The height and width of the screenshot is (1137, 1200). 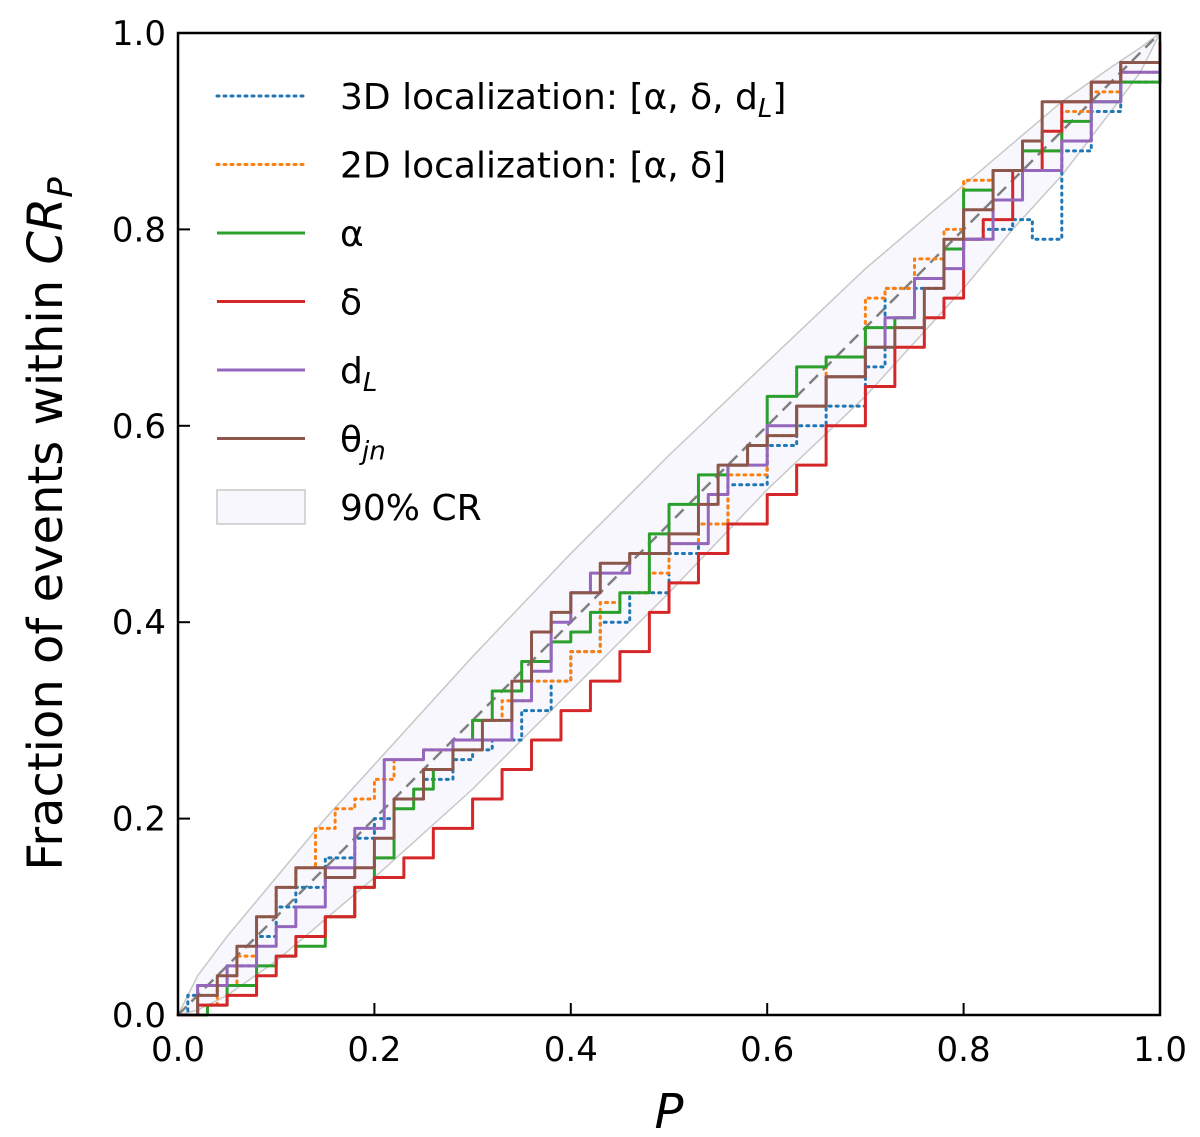 I want to click on y-tick-label: 0.4, so click(x=139, y=623).